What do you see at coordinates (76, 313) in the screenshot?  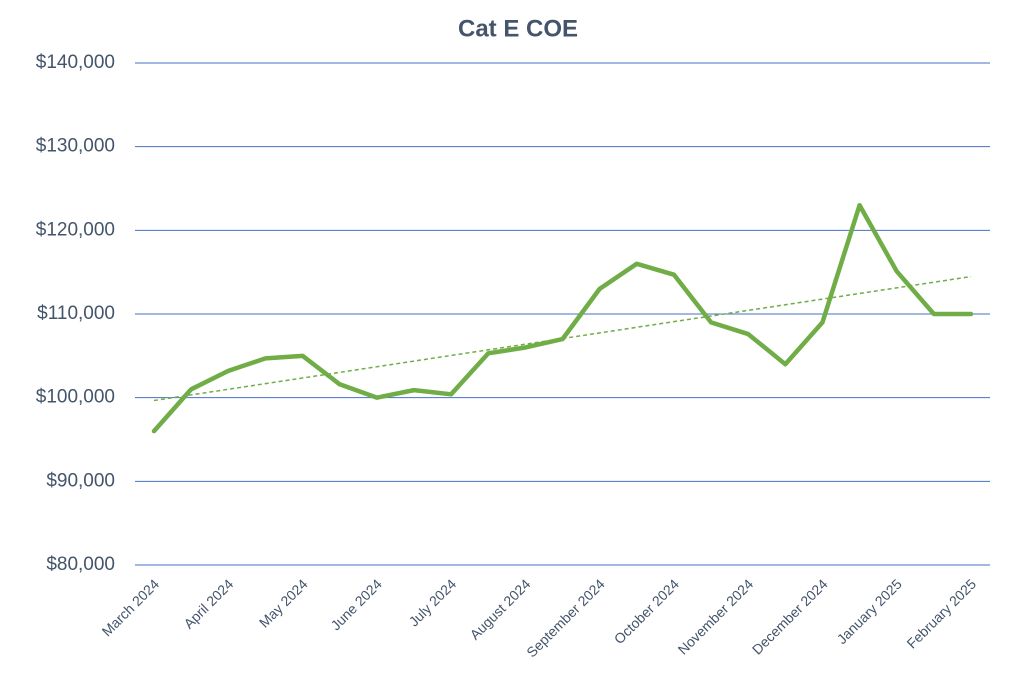 I see `y-tick-label: $110,000` at bounding box center [76, 313].